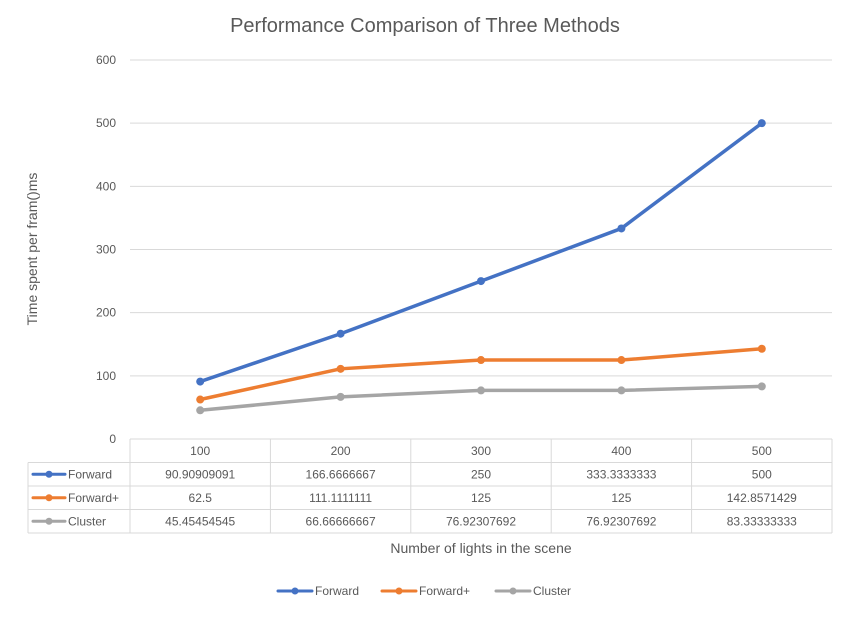 This screenshot has width=853, height=621. What do you see at coordinates (112, 439) in the screenshot?
I see `y-tick-label-0: 0` at bounding box center [112, 439].